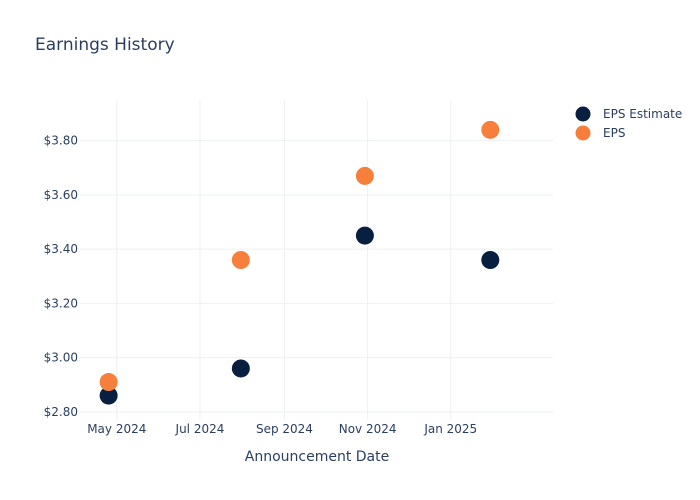 This screenshot has height=500, width=700. What do you see at coordinates (105, 45) in the screenshot?
I see `chart-title: Earnings History` at bounding box center [105, 45].